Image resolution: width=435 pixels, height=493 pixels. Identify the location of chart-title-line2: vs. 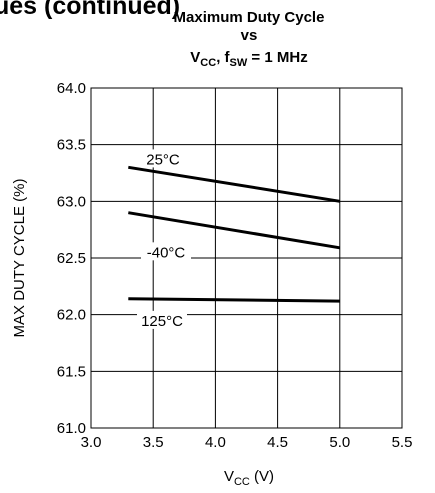
(249, 35).